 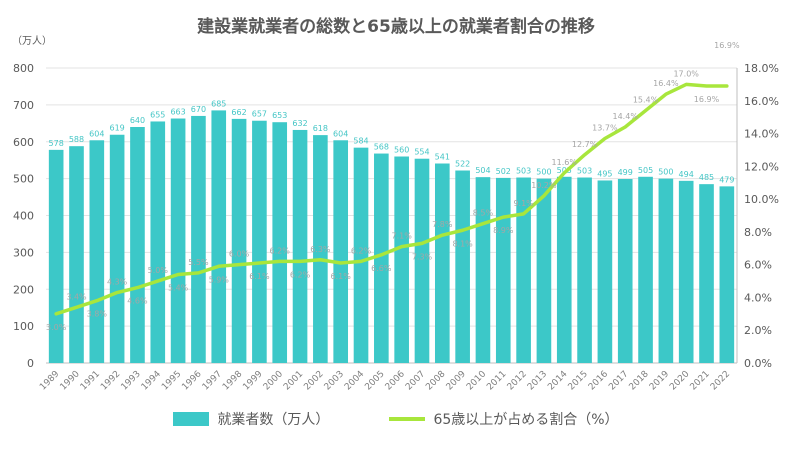 I want to click on bar-value-label: 479, so click(x=726, y=179).